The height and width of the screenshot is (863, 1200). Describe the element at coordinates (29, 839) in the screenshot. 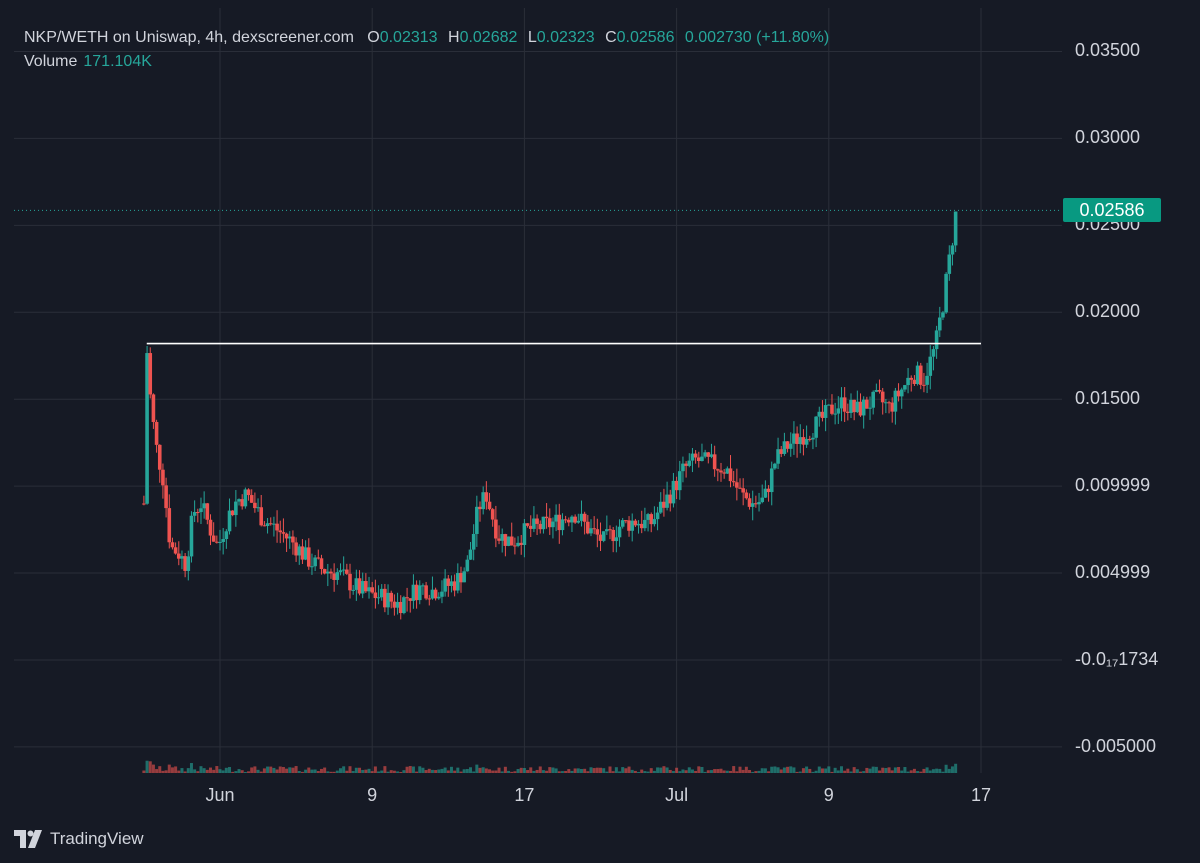

I see `tradingview-logo-icon` at that location.